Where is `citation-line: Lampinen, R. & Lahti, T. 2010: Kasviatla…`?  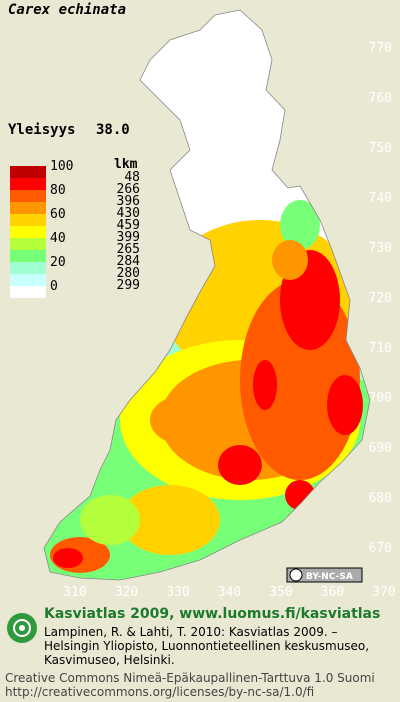 citation-line: Lampinen, R. & Lahti, T. 2010: Kasviatla… is located at coordinates (191, 632).